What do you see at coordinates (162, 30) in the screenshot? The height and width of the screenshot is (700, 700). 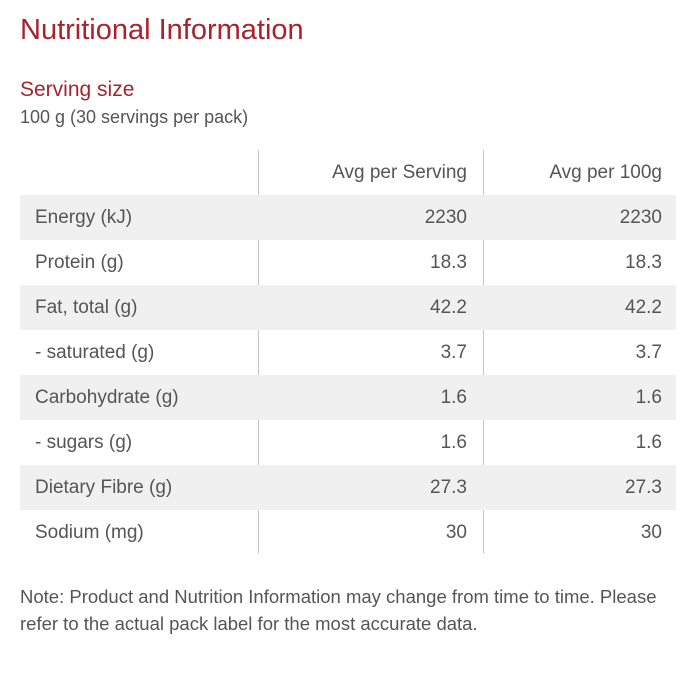 I see `page-title: Nutritional Information` at bounding box center [162, 30].